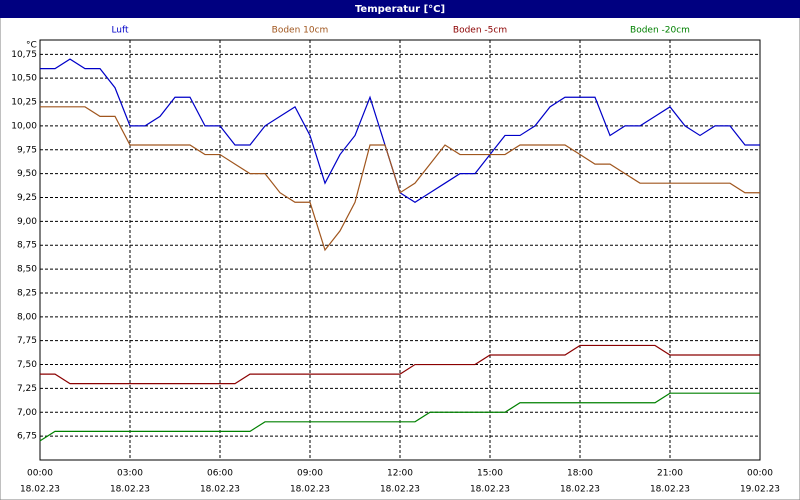 The height and width of the screenshot is (500, 800). Describe the element at coordinates (27, 365) in the screenshot. I see `y-tick-label: 7,50` at that location.